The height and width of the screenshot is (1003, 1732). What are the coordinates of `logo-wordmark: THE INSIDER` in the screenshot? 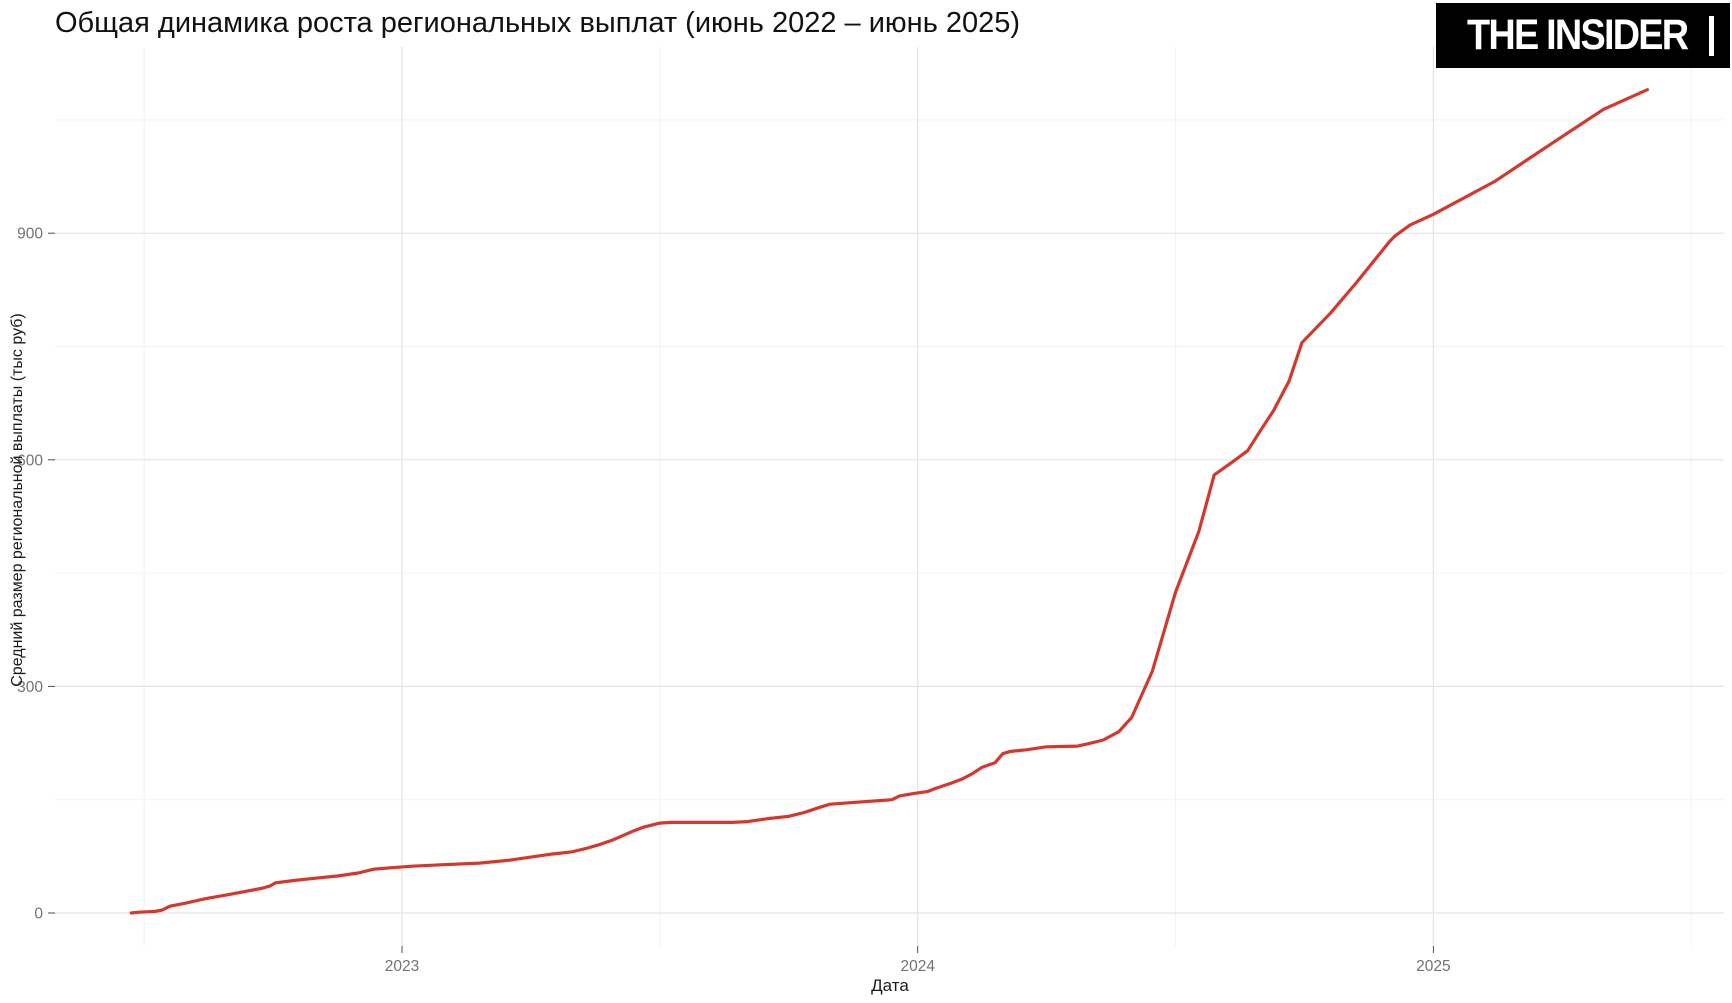 It's located at (1578, 35).